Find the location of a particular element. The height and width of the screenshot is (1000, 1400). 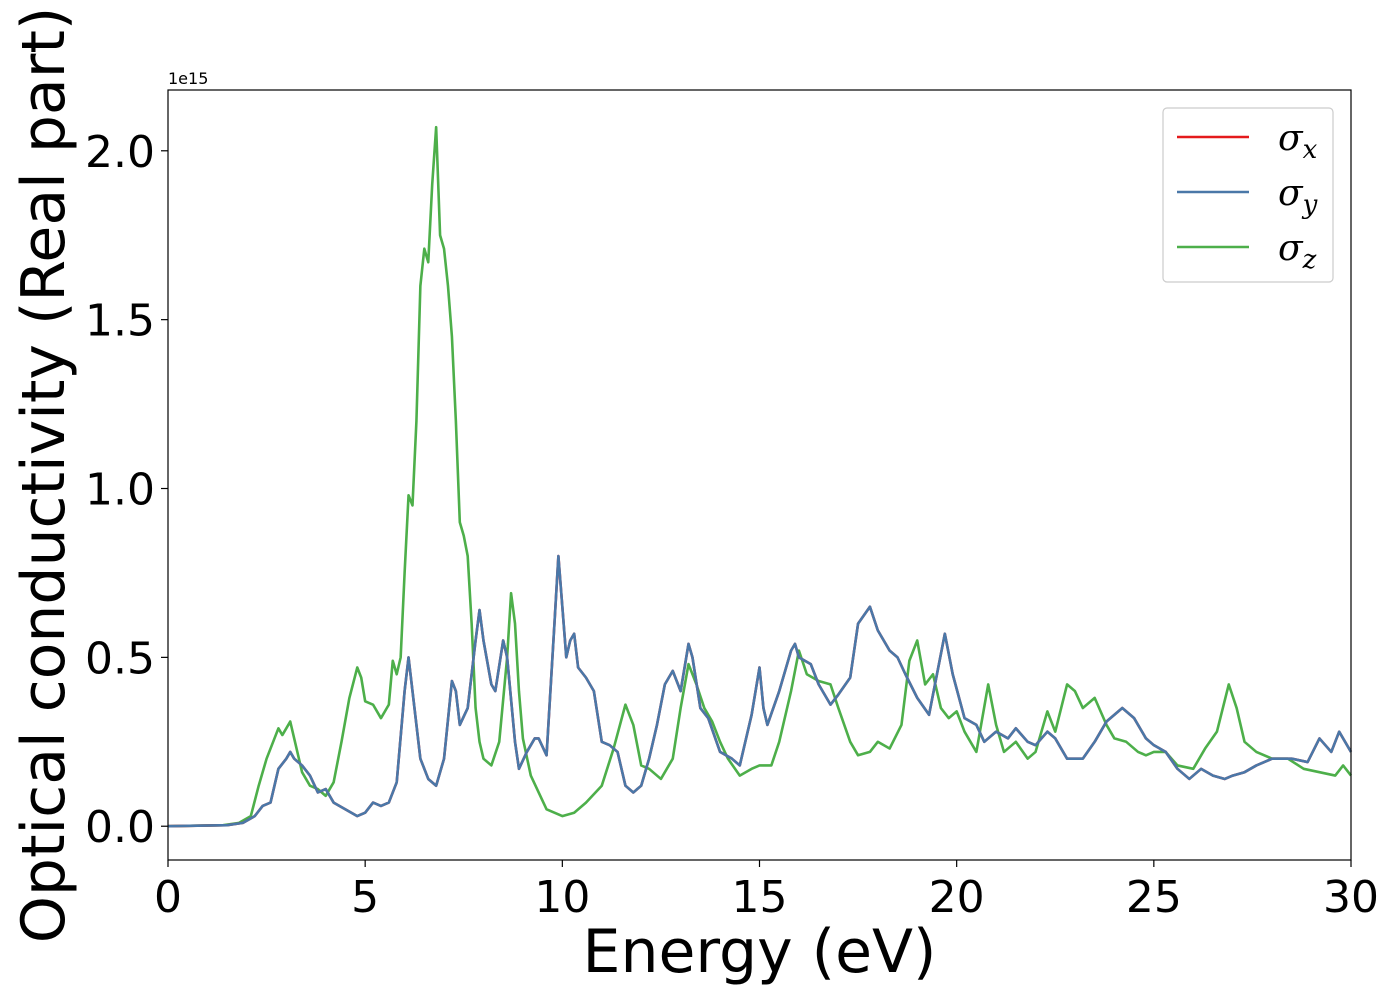

x-tick-label: 25 is located at coordinates (1154, 897).